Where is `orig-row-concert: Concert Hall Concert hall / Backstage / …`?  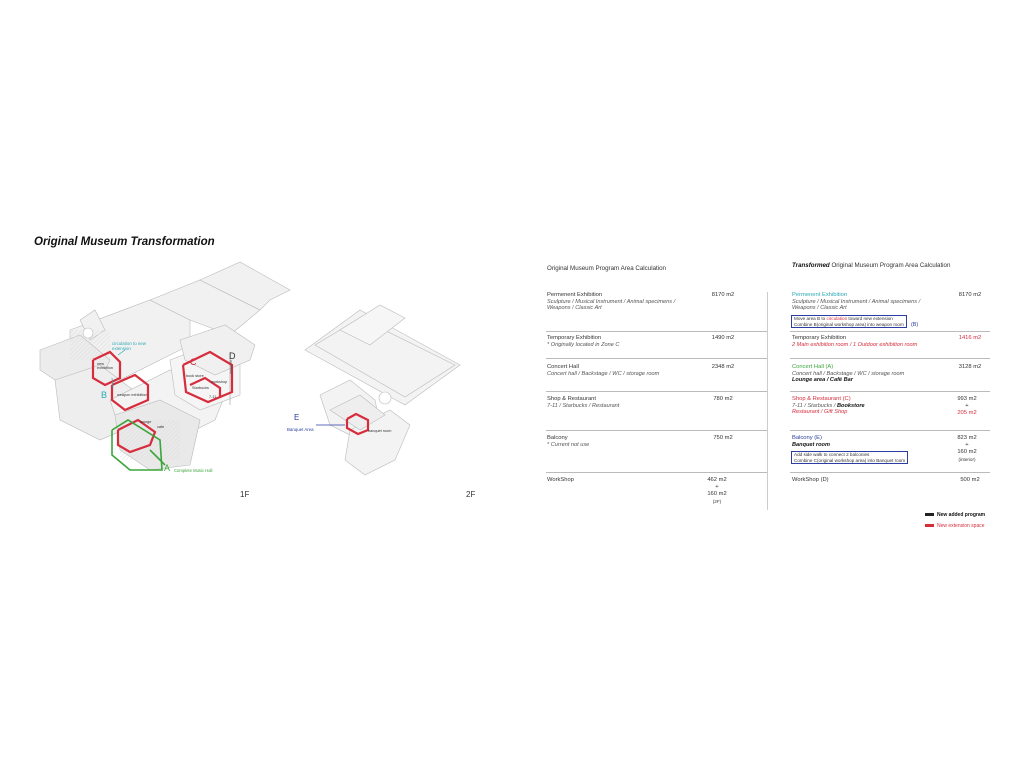
orig-row-concert: Concert Hall Concert hall / Backstage / … is located at coordinates (603, 370).